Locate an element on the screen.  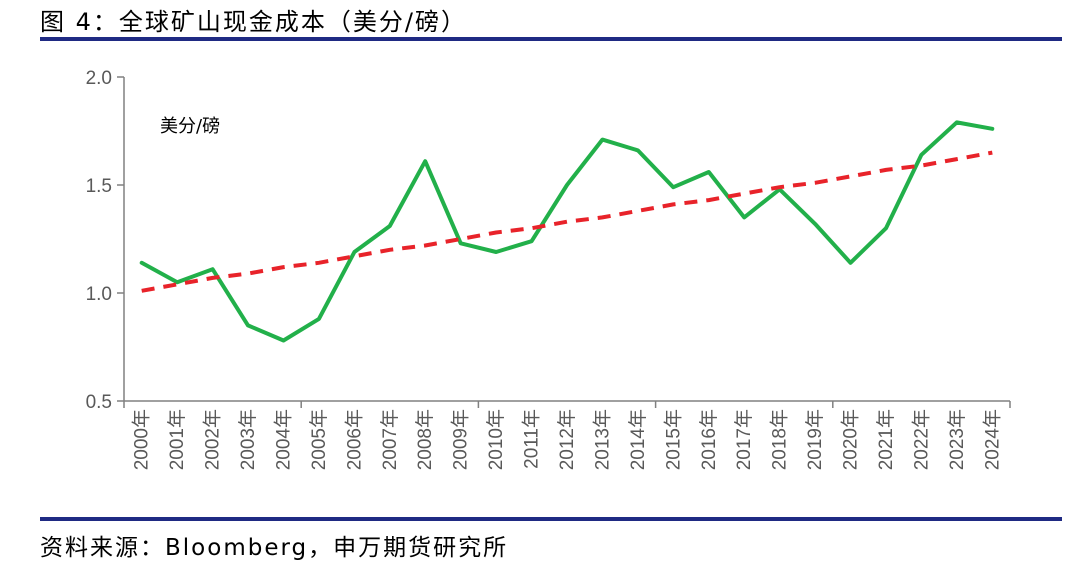
x-tick-label: 2011年 is located at coordinates (532, 439).